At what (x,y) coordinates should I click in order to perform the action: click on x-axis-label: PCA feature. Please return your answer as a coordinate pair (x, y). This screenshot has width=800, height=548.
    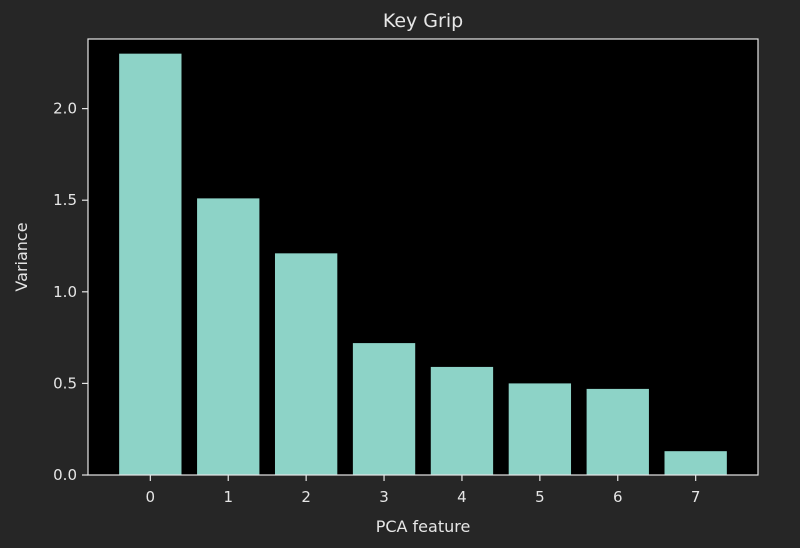
    Looking at the image, I should click on (423, 526).